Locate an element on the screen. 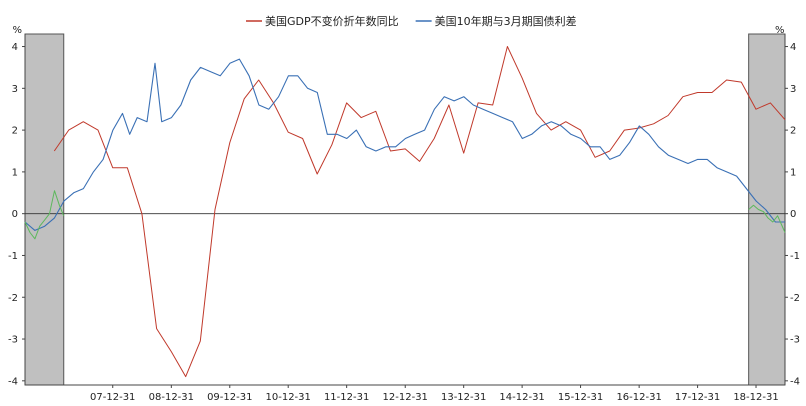 The image size is (806, 406). y-tick-label-left: -3 is located at coordinates (13, 340).